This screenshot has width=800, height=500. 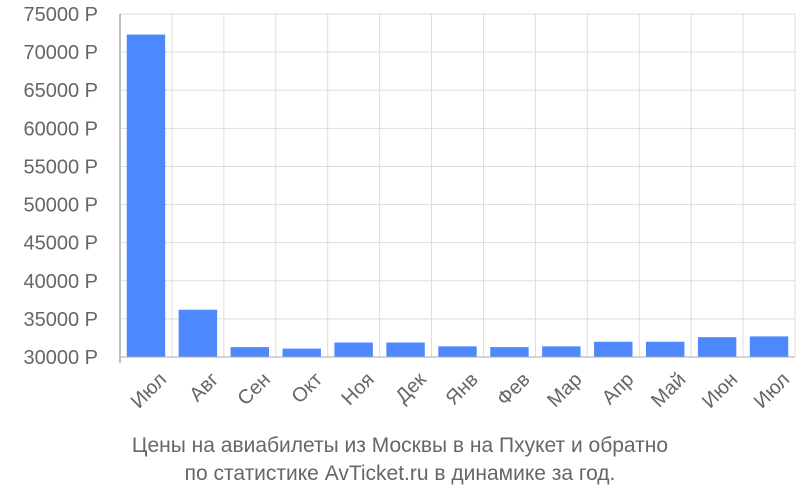 I want to click on x-tick-label: Май, so click(x=668, y=390).